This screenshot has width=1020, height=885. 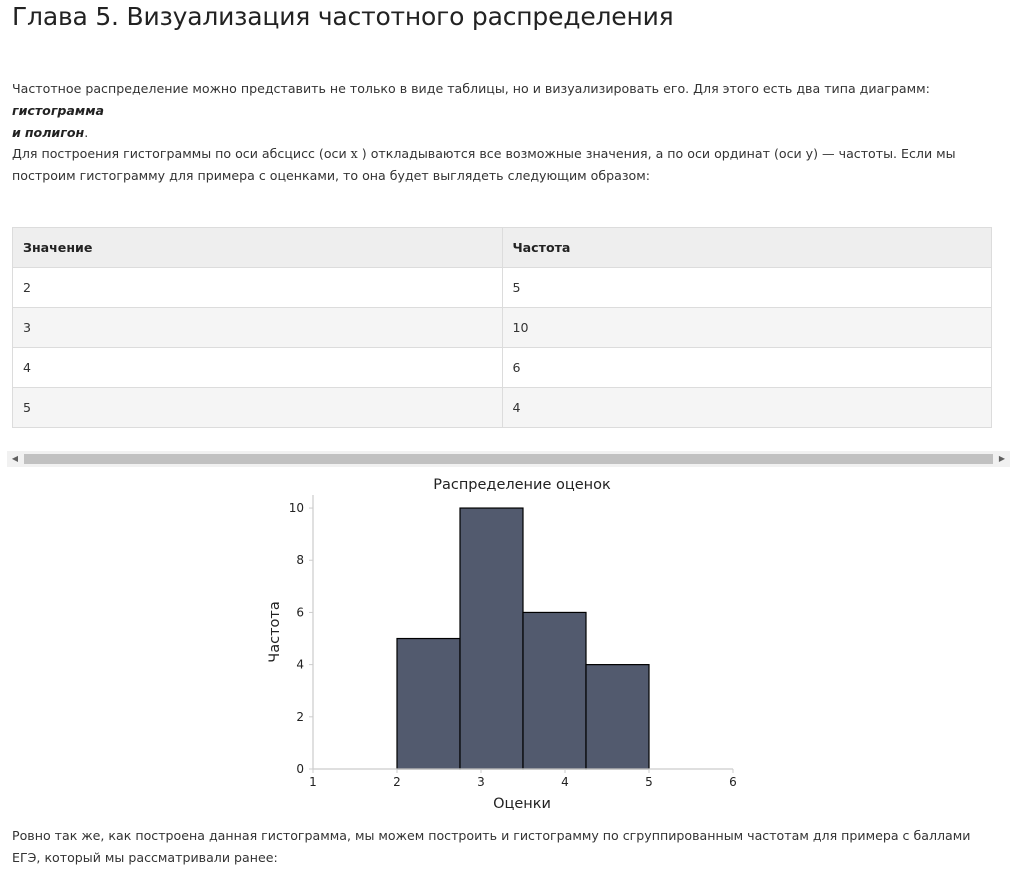 What do you see at coordinates (746, 407) in the screenshot?
I see `table-cell-frequency: 4` at bounding box center [746, 407].